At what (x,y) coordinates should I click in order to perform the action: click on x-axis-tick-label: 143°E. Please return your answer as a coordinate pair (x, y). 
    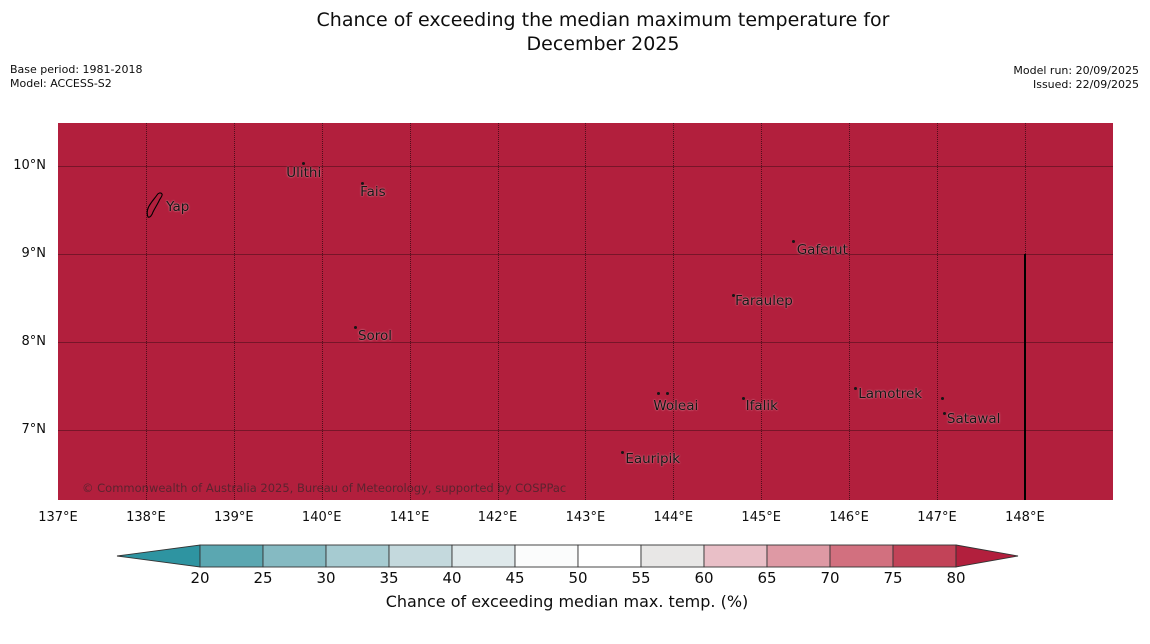
    Looking at the image, I should click on (585, 517).